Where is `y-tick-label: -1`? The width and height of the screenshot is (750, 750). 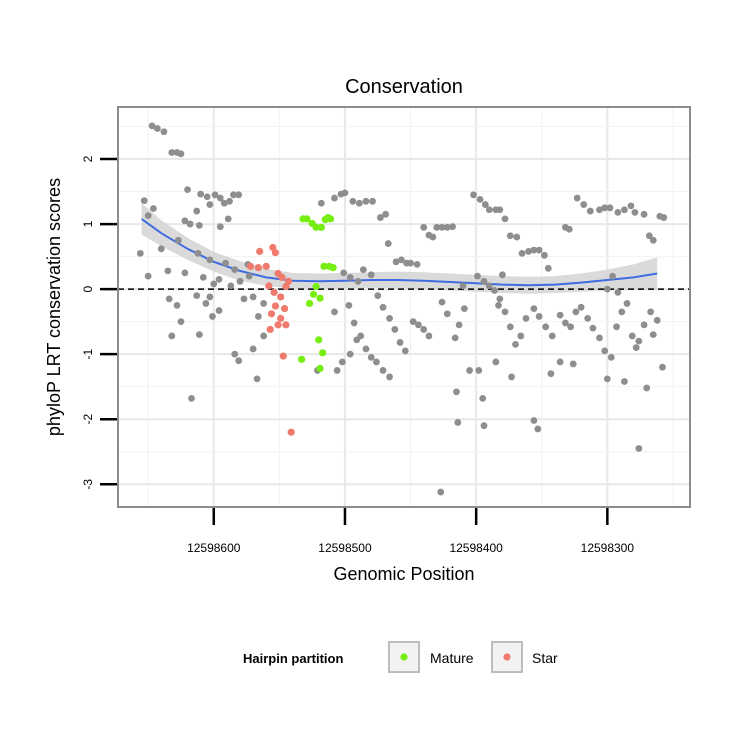 y-tick-label: -1 is located at coordinates (88, 353).